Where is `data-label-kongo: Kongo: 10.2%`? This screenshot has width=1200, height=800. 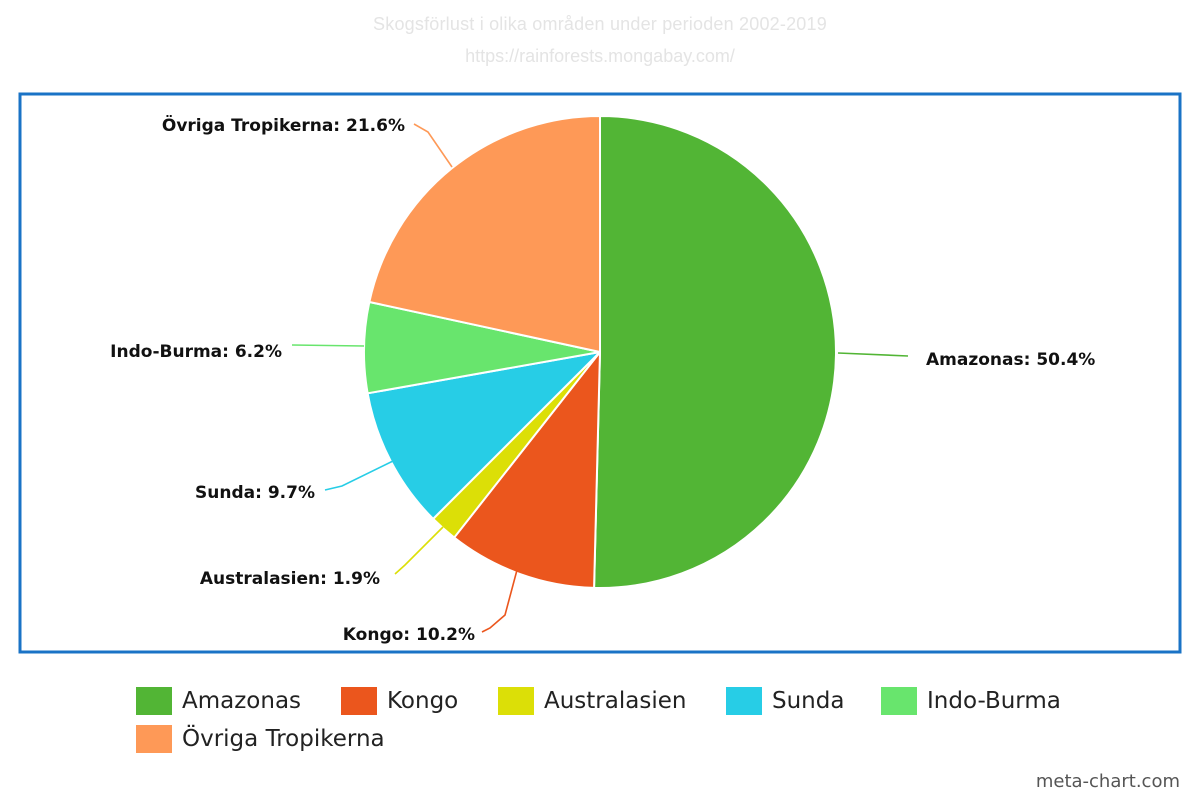 data-label-kongo: Kongo: 10.2% is located at coordinates (409, 635).